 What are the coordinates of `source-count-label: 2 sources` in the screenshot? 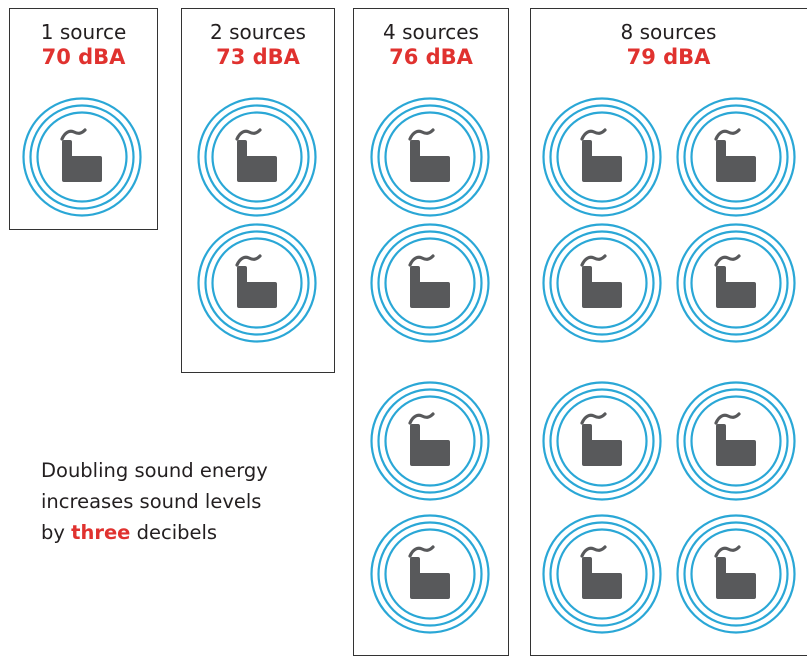 It's located at (258, 32).